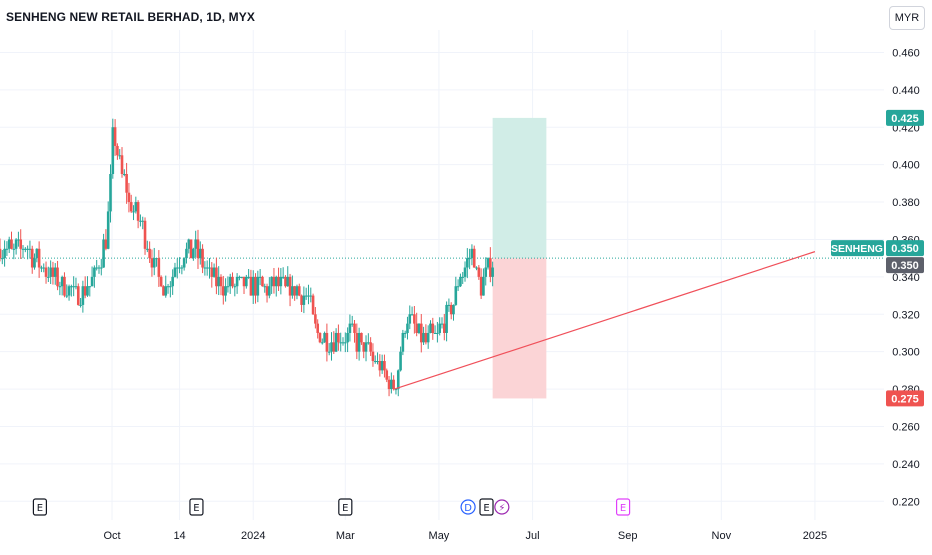  Describe the element at coordinates (468, 508) in the screenshot. I see `event-label: D` at that location.